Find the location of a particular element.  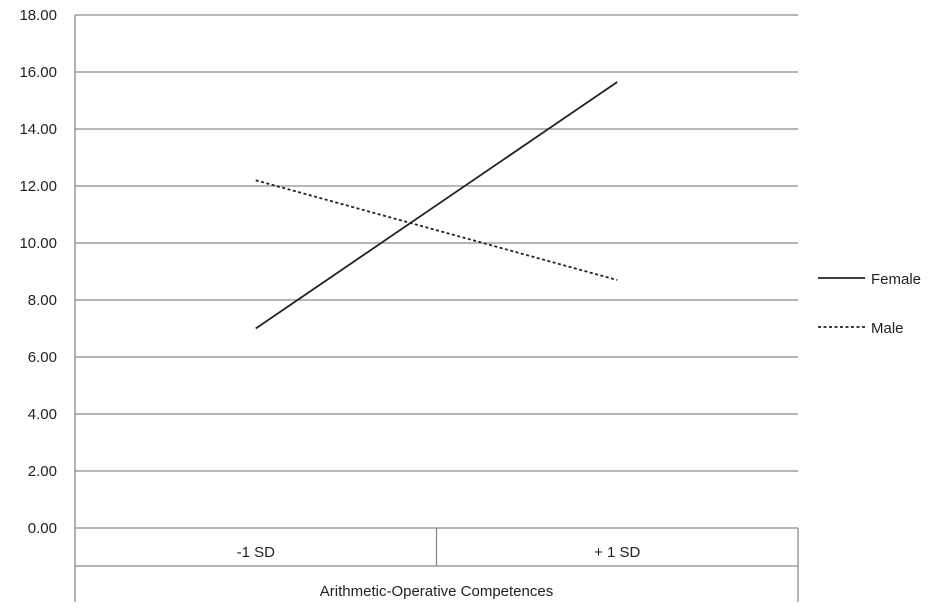

y-tick-label: 0.00 is located at coordinates (42, 528).